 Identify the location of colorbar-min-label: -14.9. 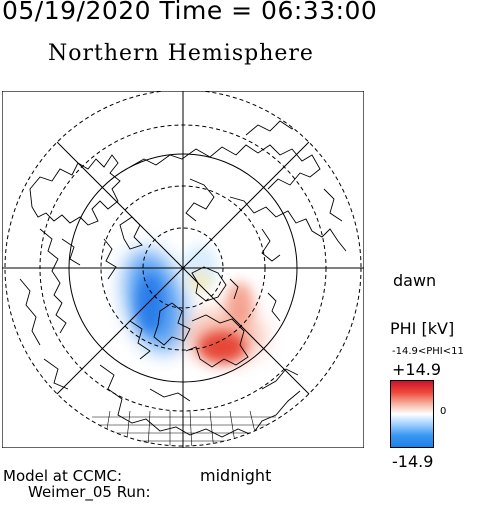
(413, 461).